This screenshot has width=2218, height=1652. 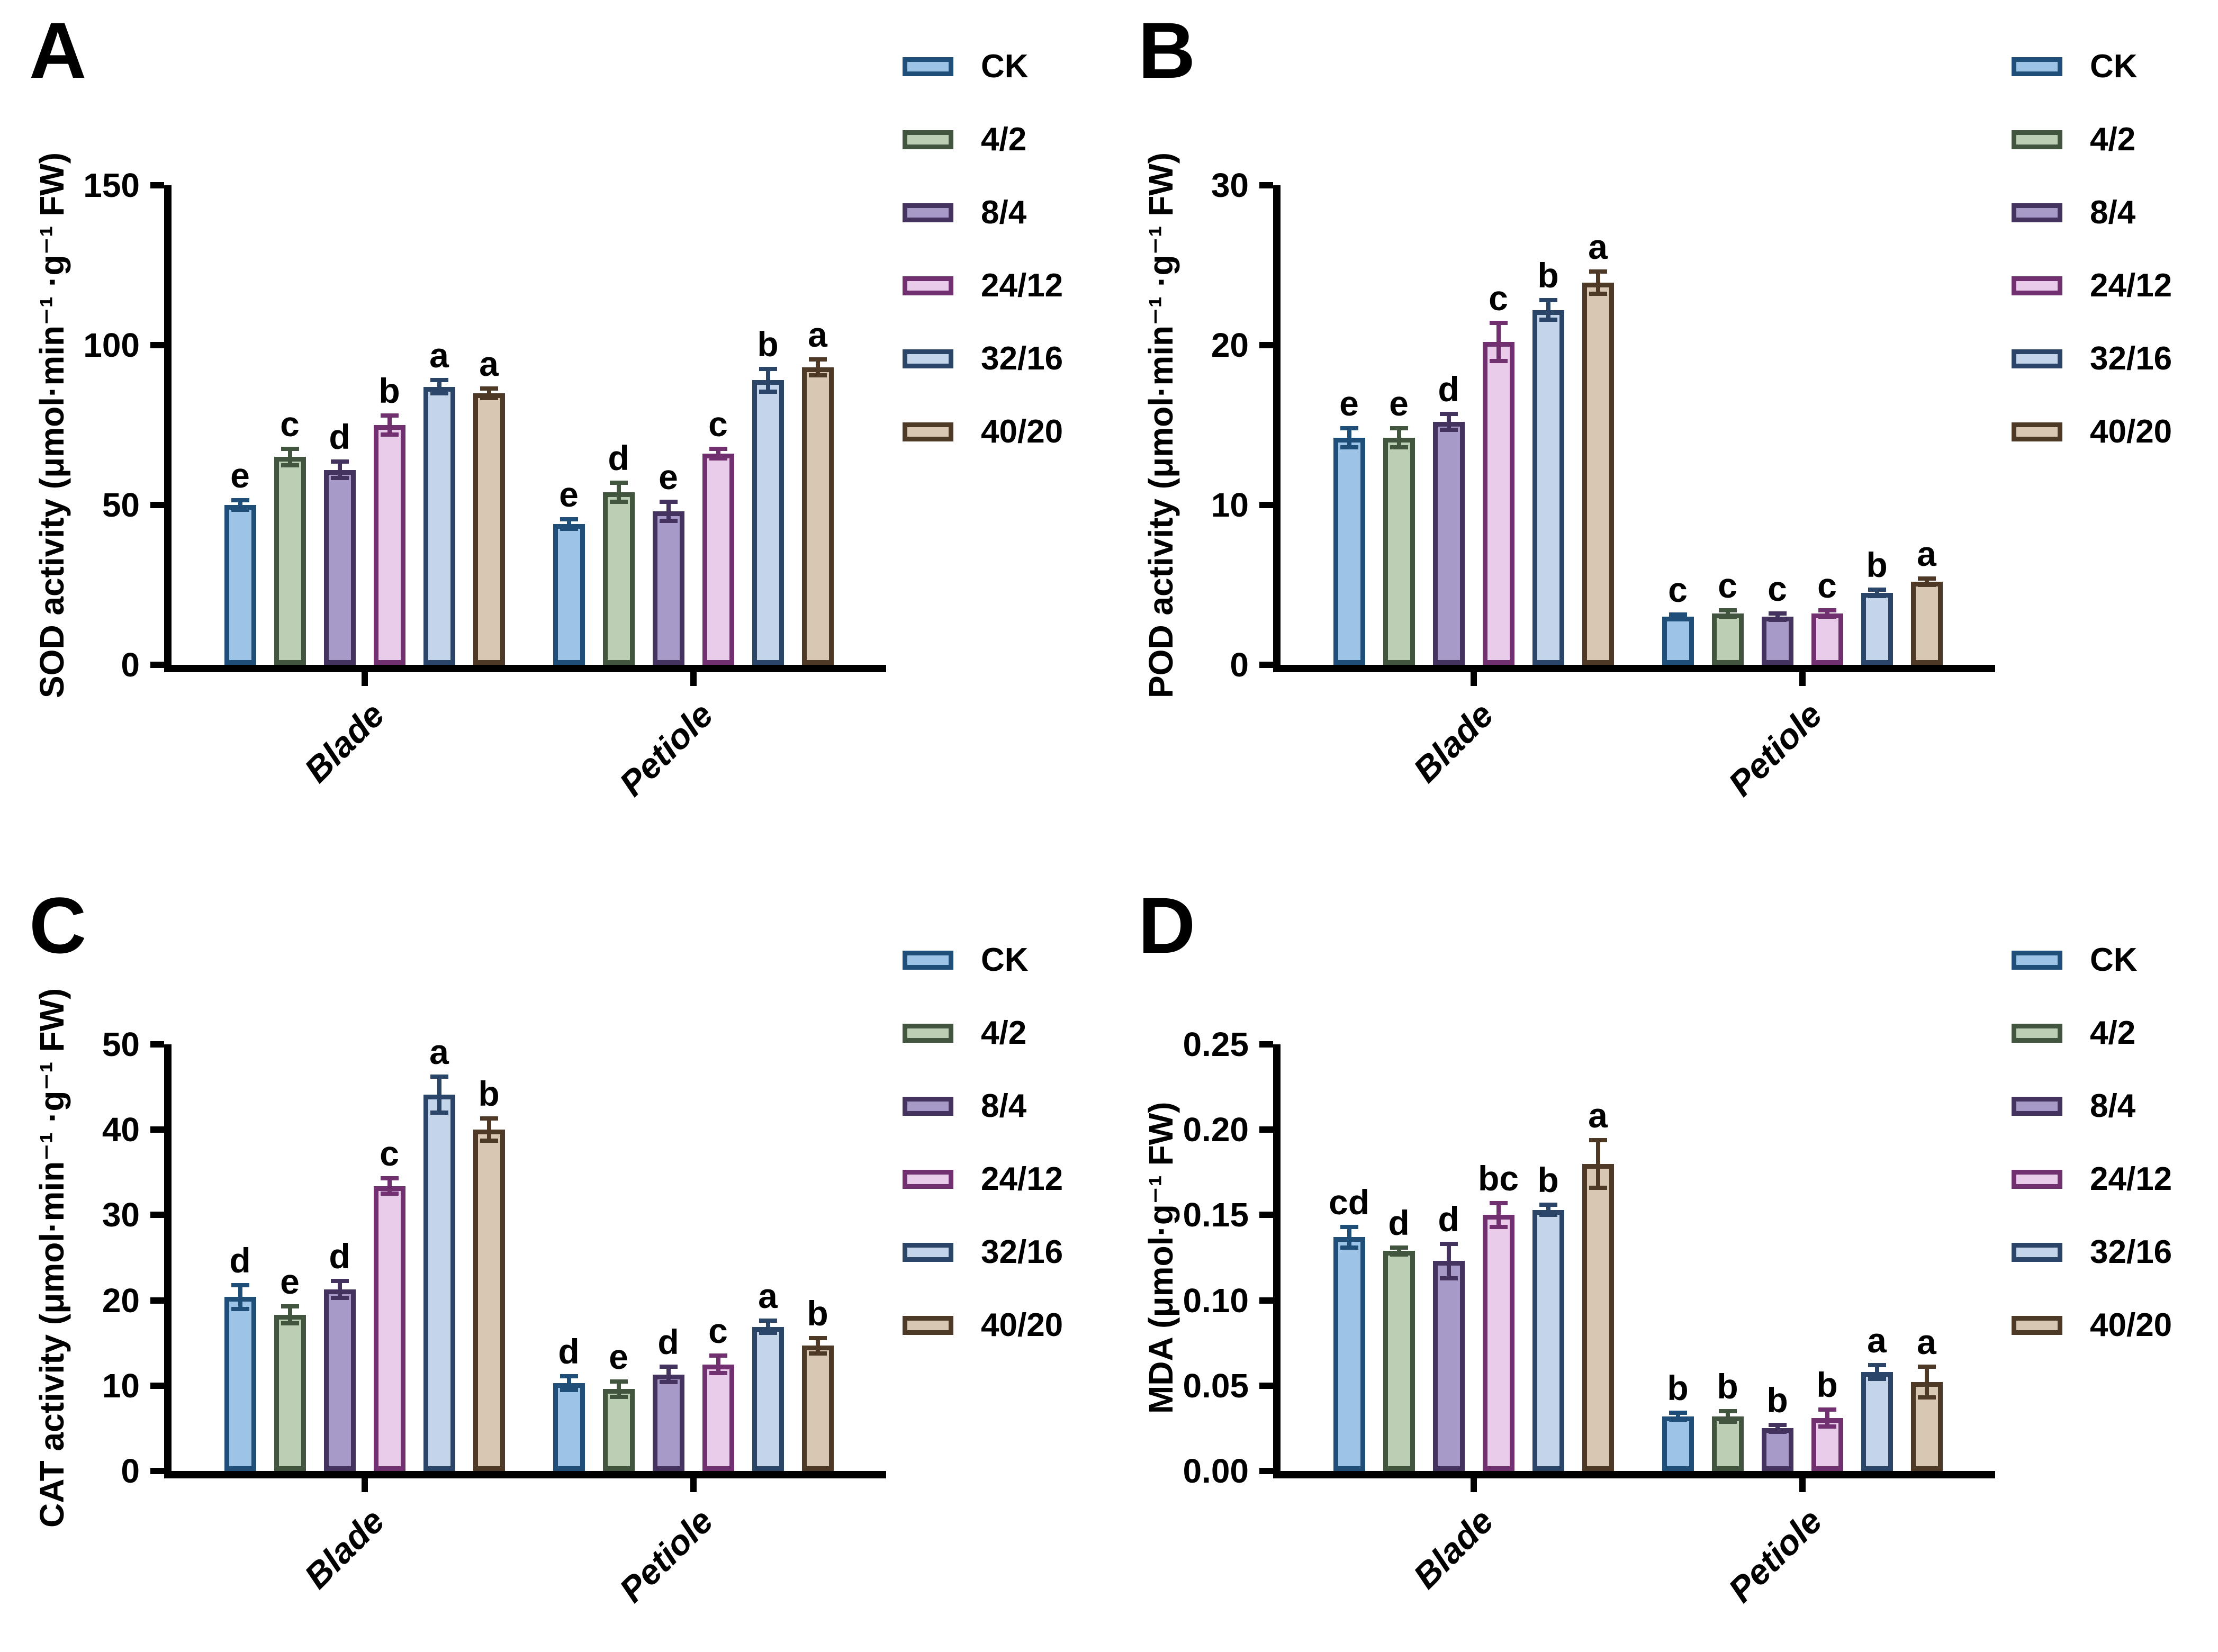 What do you see at coordinates (2092, 358) in the screenshot?
I see `legend-row: 32/16` at bounding box center [2092, 358].